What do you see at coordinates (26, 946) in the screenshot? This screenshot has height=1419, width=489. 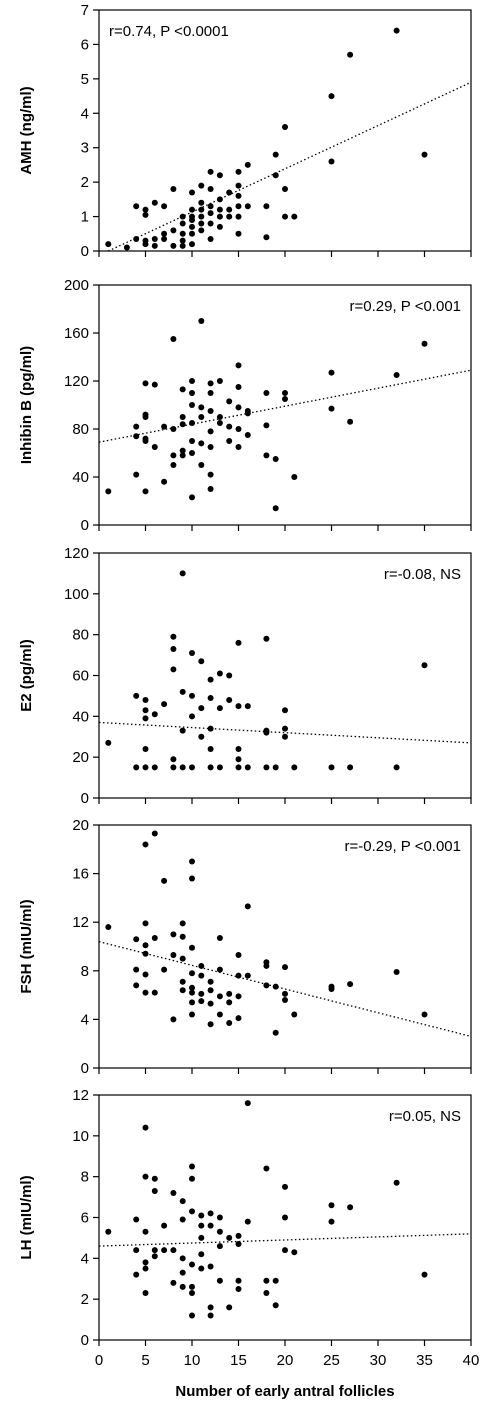 I see `y-axis-label-3: FSH (mIU/ml)` at bounding box center [26, 946].